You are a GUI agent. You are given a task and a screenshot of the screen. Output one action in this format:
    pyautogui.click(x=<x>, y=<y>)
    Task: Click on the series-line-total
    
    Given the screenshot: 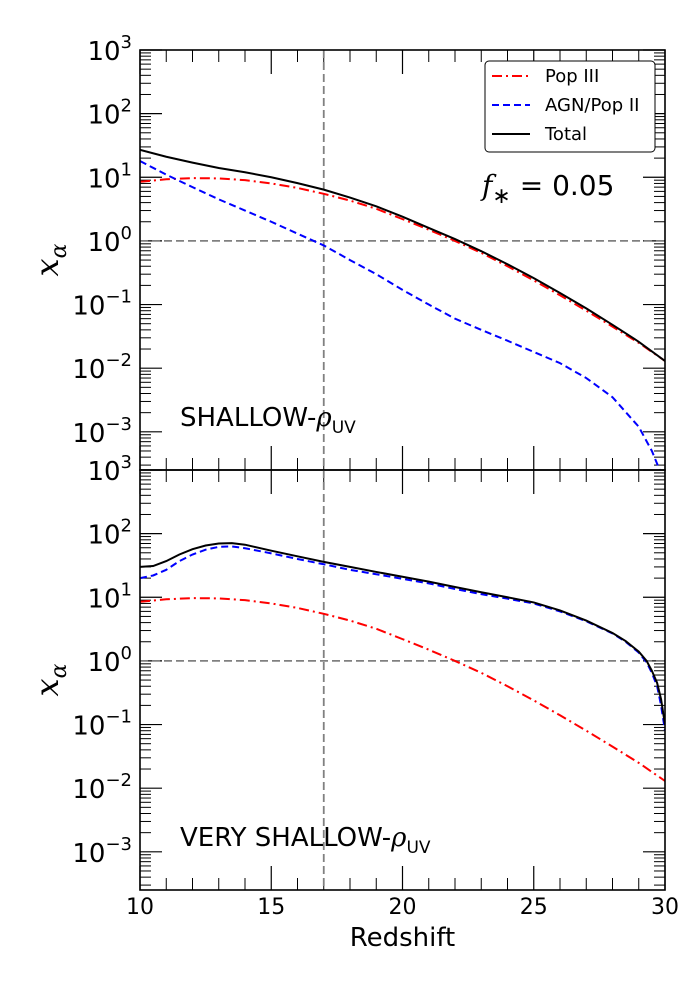 What is the action you would take?
    pyautogui.click(x=402, y=633)
    